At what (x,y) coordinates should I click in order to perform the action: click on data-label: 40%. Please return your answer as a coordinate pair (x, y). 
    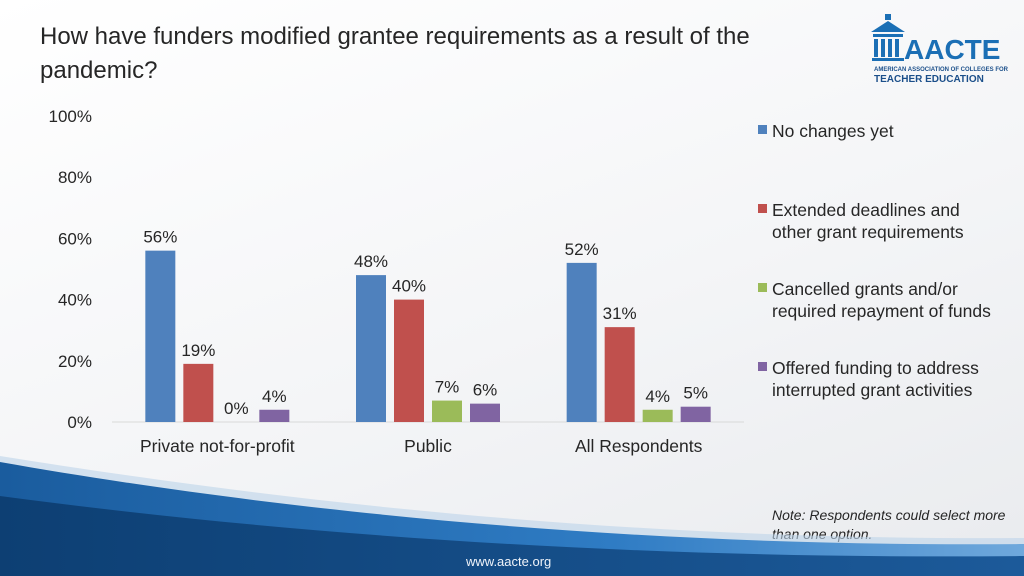
    Looking at the image, I should click on (409, 286).